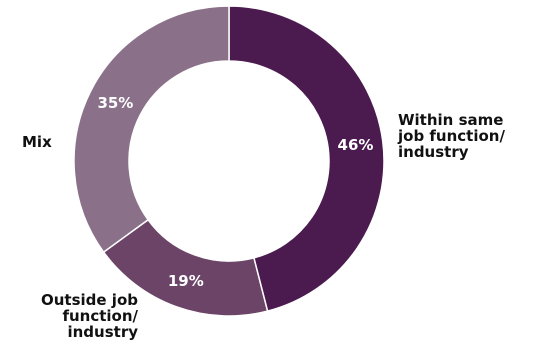 Image resolution: width=535 pixels, height=356 pixels. Describe the element at coordinates (186, 281) in the screenshot. I see `value-label-outside-job-function: 19%` at that location.